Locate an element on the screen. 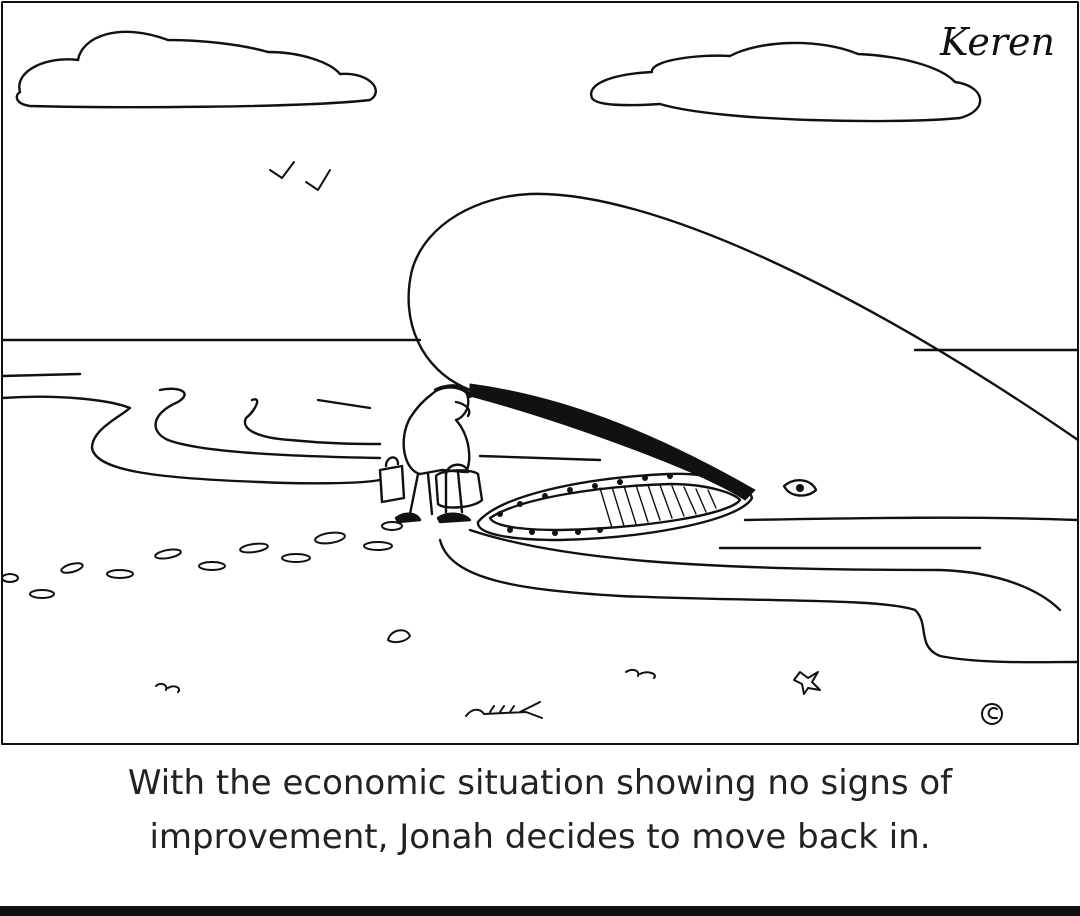  beach-debris is located at coordinates (488, 674).